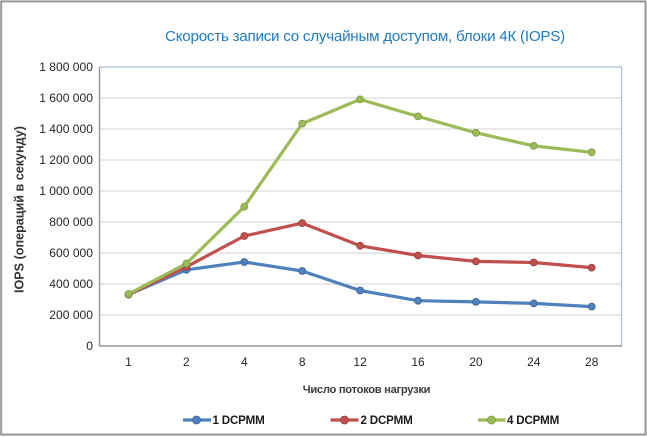 The image size is (647, 437). I want to click on svg-text: 8, so click(302, 362).